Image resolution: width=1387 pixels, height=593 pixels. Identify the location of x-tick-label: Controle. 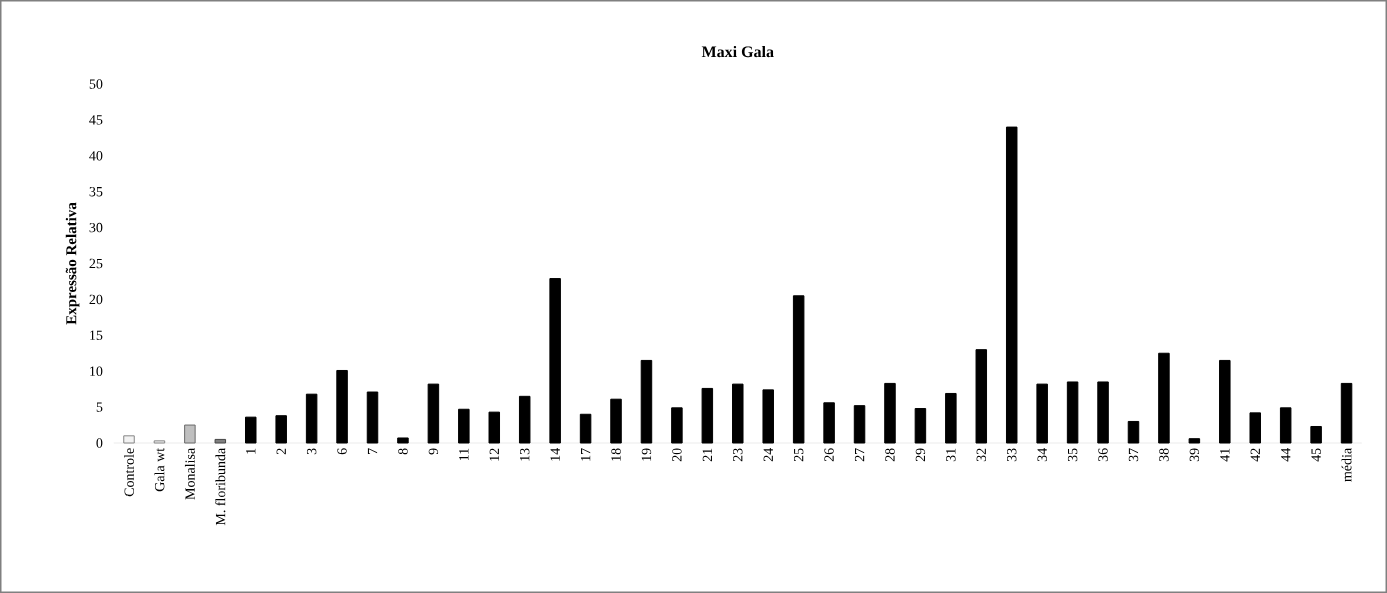
(129, 472).